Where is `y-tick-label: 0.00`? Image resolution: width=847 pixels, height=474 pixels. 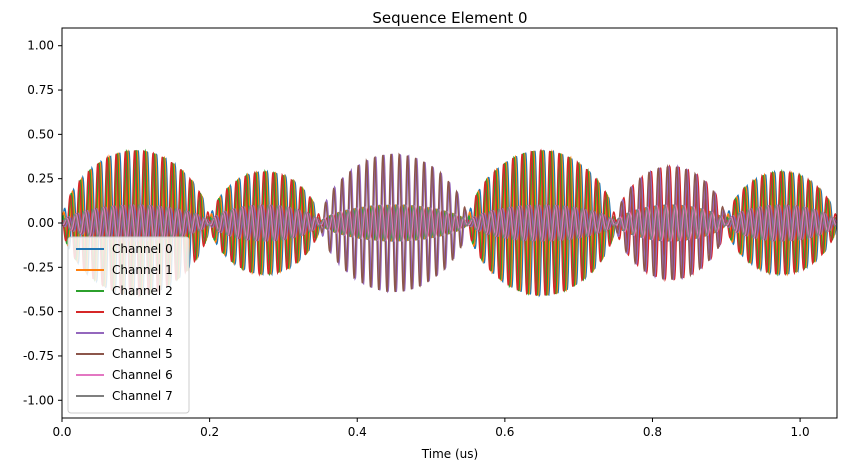
y-tick-label: 0.00 is located at coordinates (40, 223).